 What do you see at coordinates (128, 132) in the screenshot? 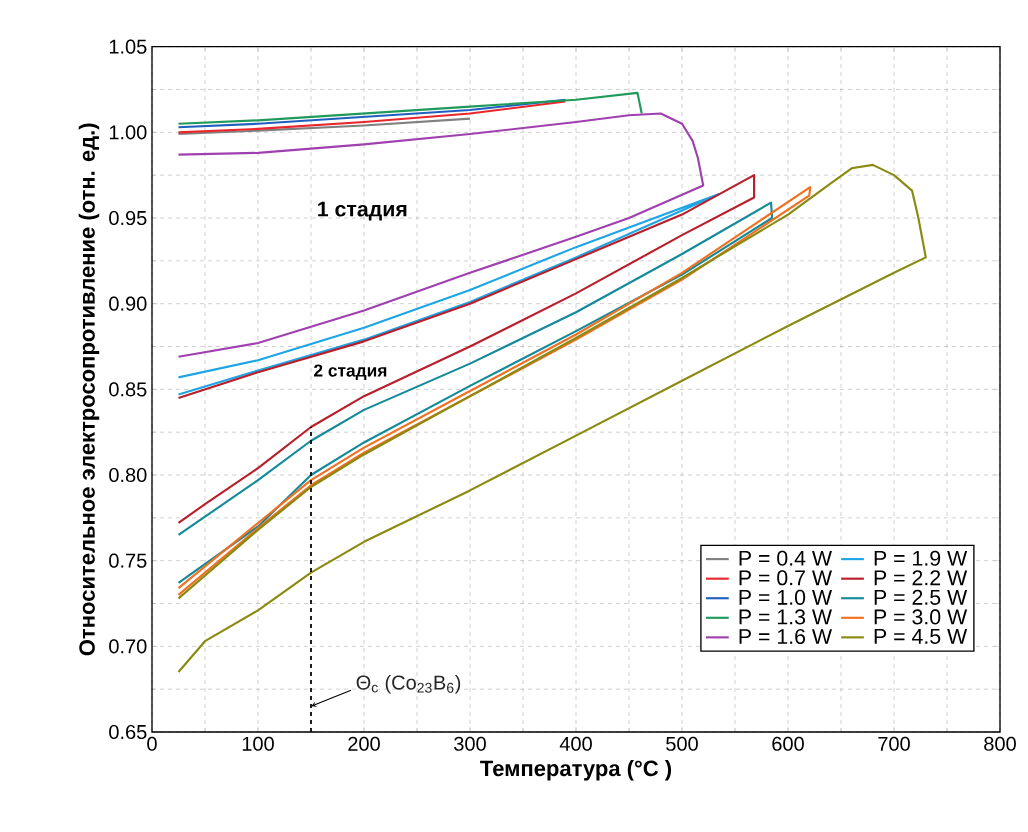
I see `y-tick-label: 1.00` at bounding box center [128, 132].